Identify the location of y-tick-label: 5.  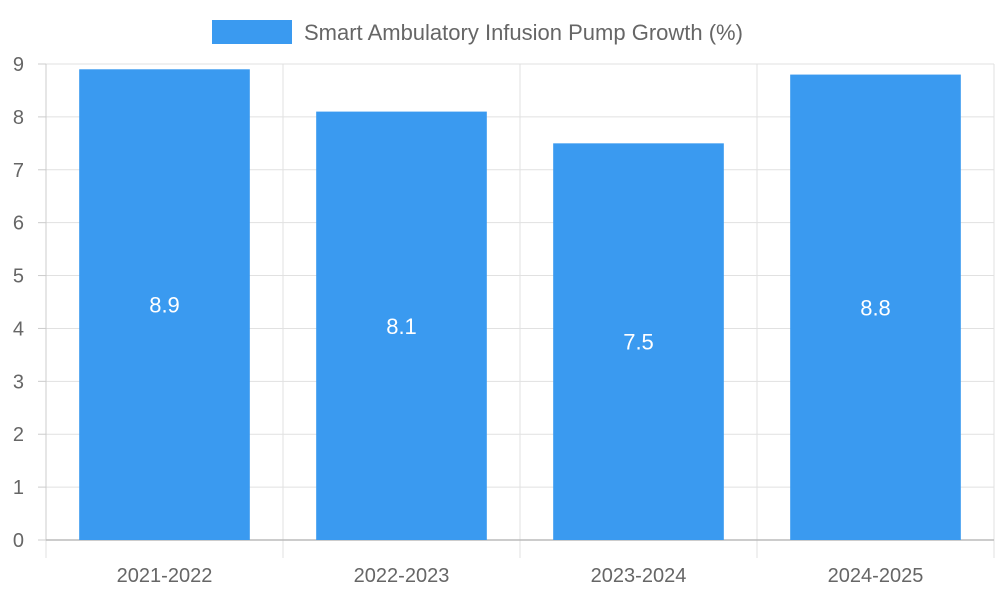
(18, 277).